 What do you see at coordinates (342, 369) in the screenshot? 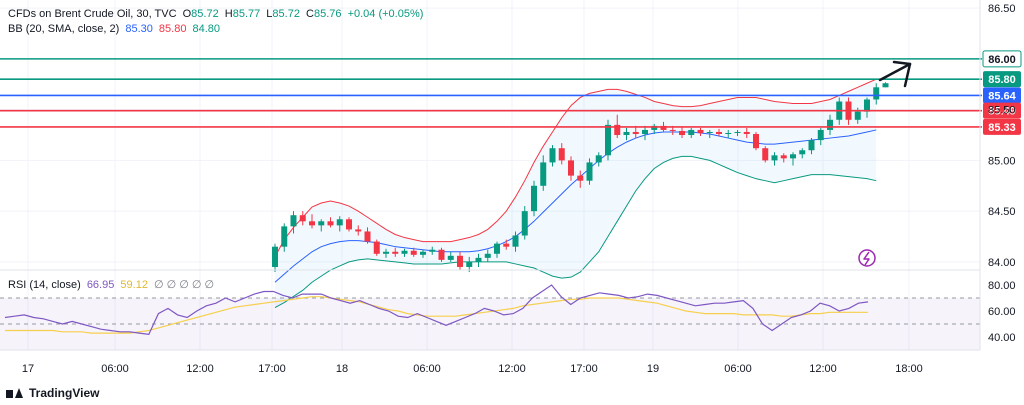
I see `time-tick-label: 18` at bounding box center [342, 369].